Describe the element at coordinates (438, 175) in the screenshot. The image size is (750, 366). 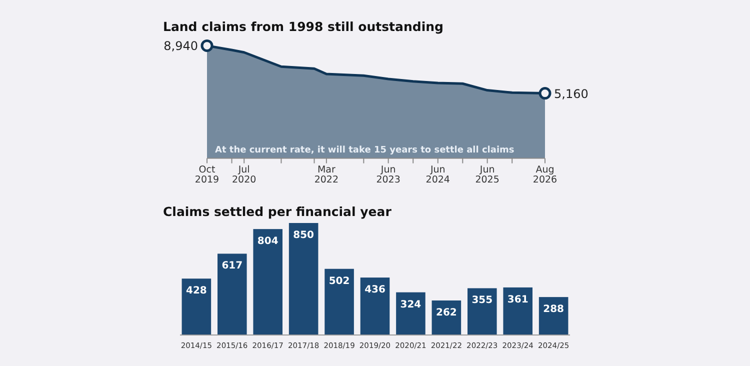
I see `x-tick-label: Jun 2024` at that location.